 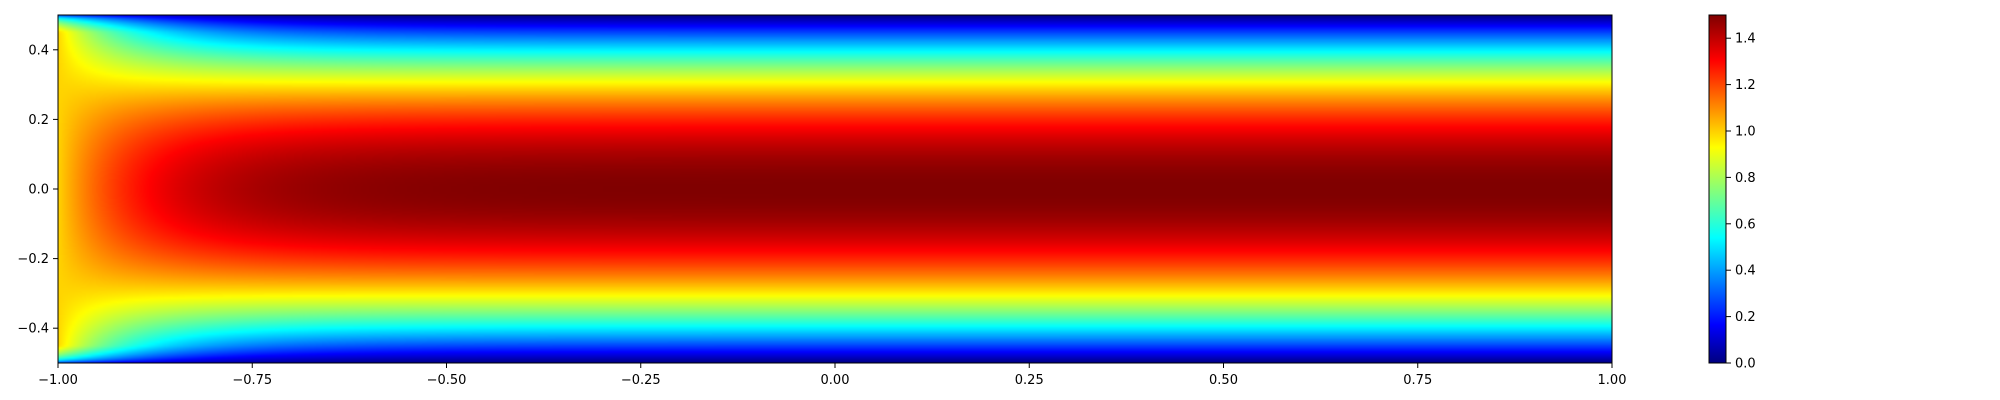 What do you see at coordinates (1741, 202) in the screenshot?
I see `colorbar-axis: 0.0 0.2 0.4 0.6 0.8 1.0 1.2 1.4` at bounding box center [1741, 202].